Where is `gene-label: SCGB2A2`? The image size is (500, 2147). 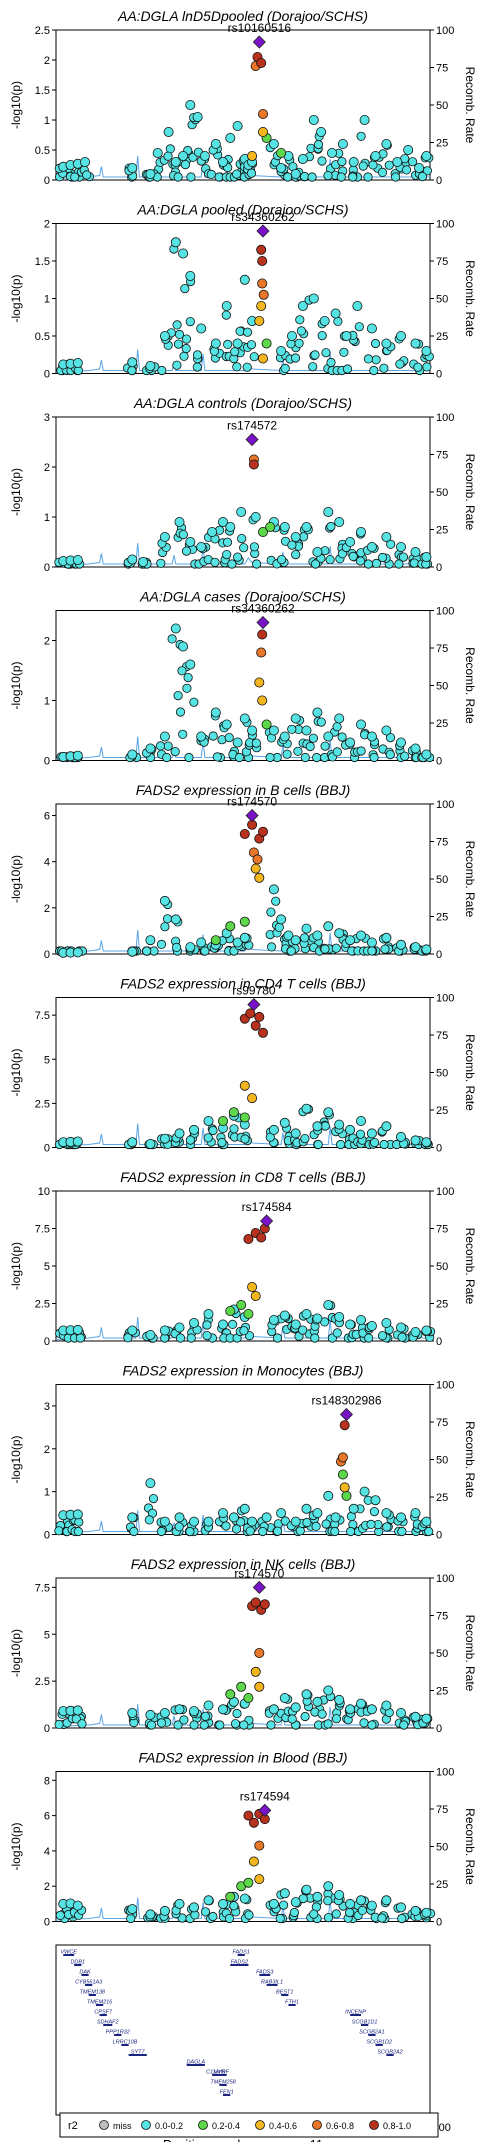 gene-label: SCGB2A2 is located at coordinates (389, 2053).